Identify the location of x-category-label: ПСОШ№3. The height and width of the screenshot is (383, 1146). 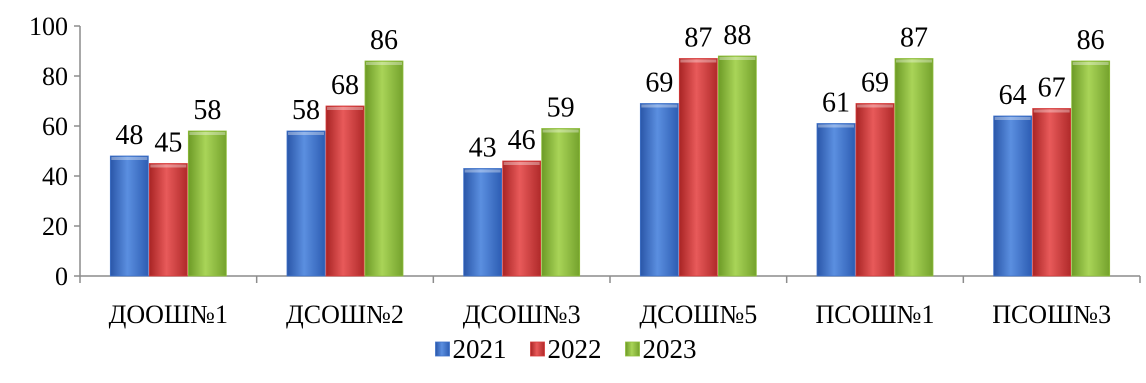
(1051, 314).